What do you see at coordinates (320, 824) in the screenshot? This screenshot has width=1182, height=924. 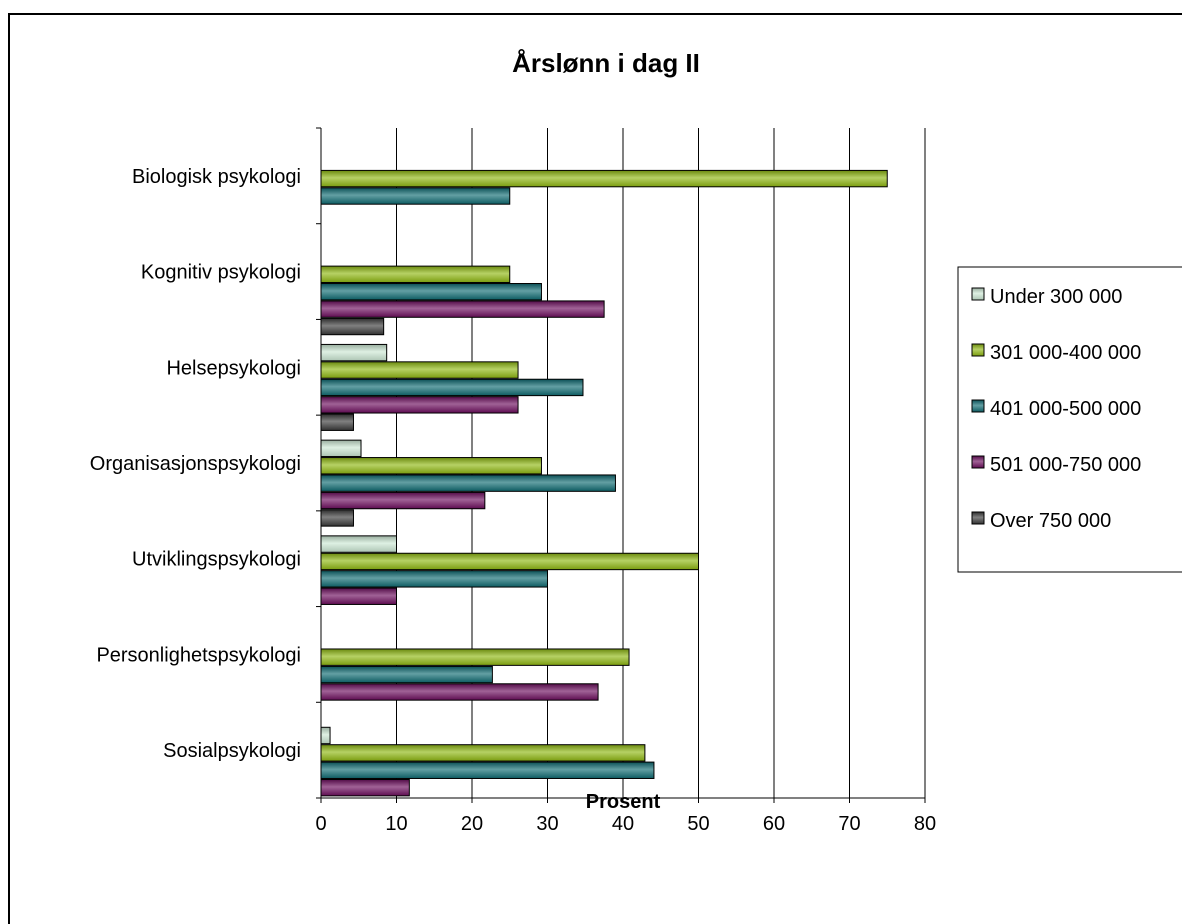 I see `x-tick-label: 0` at bounding box center [320, 824].